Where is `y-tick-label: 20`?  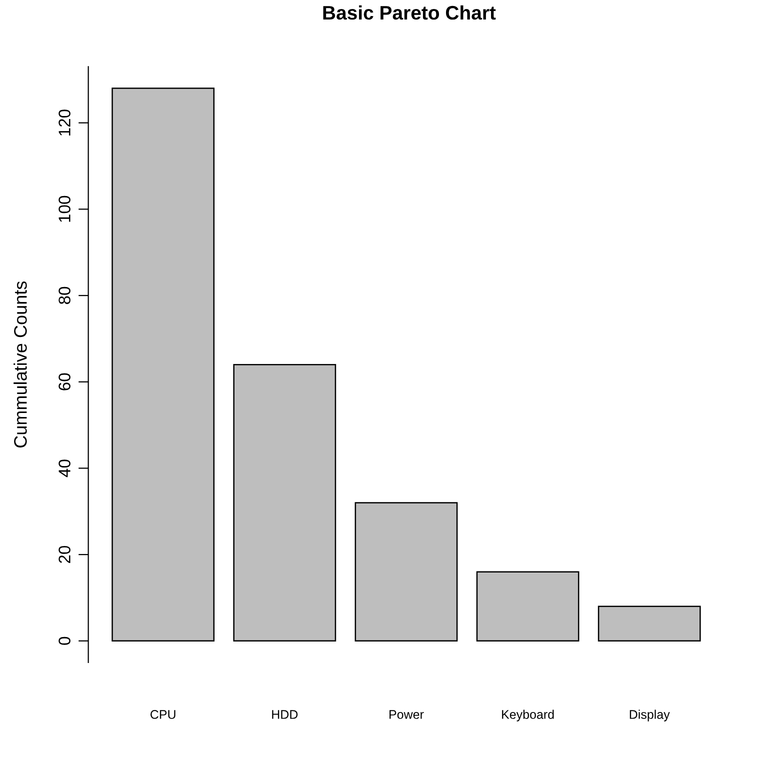 y-tick-label: 20 is located at coordinates (64, 554).